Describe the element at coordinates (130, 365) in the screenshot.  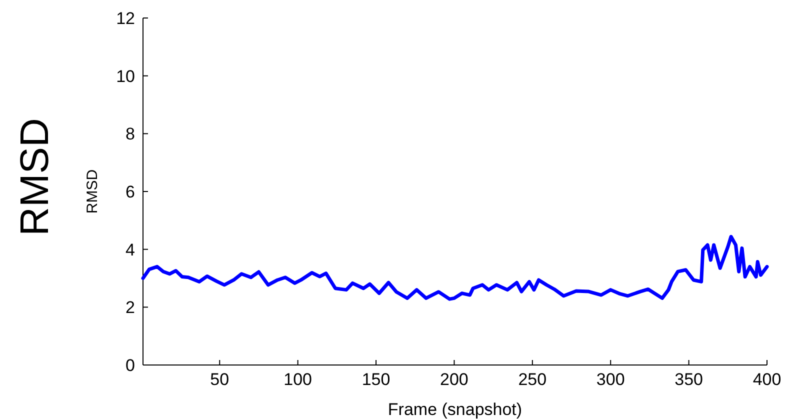
I see `y-tick-label: 0` at that location.